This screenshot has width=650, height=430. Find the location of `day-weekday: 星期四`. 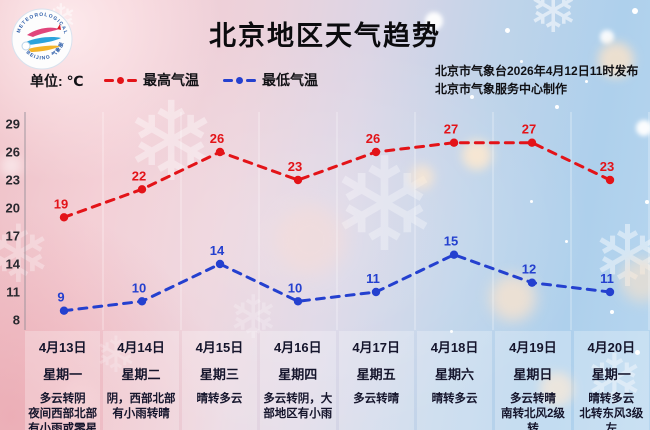

day-weekday: 星期四 is located at coordinates (298, 374).